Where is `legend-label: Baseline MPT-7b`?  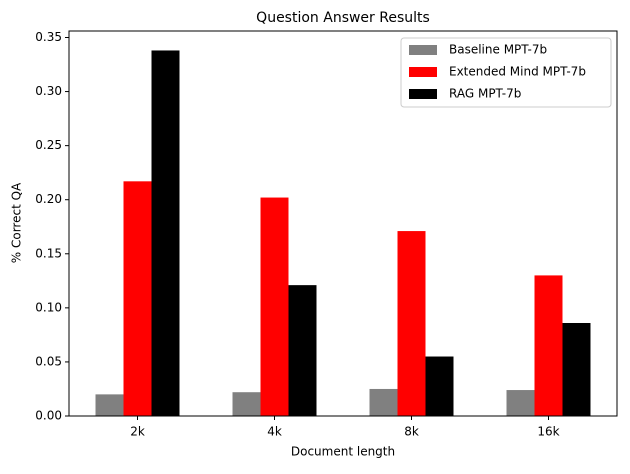 legend-label: Baseline MPT-7b is located at coordinates (498, 50).